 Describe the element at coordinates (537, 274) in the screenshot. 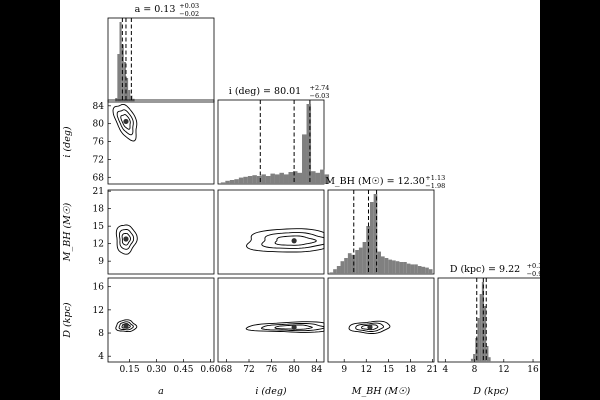

I see `title-err-down-d: −0.92` at that location.